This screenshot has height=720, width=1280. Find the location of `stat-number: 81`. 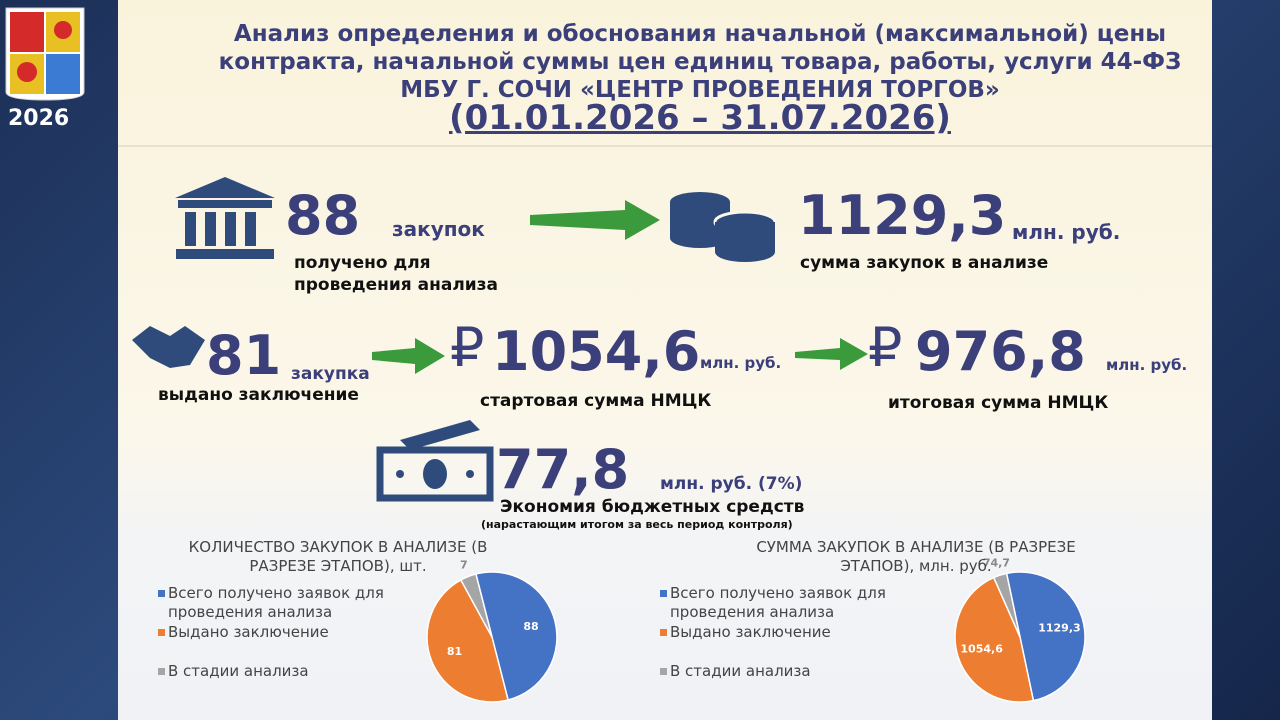

stat-number: 81 is located at coordinates (244, 355).